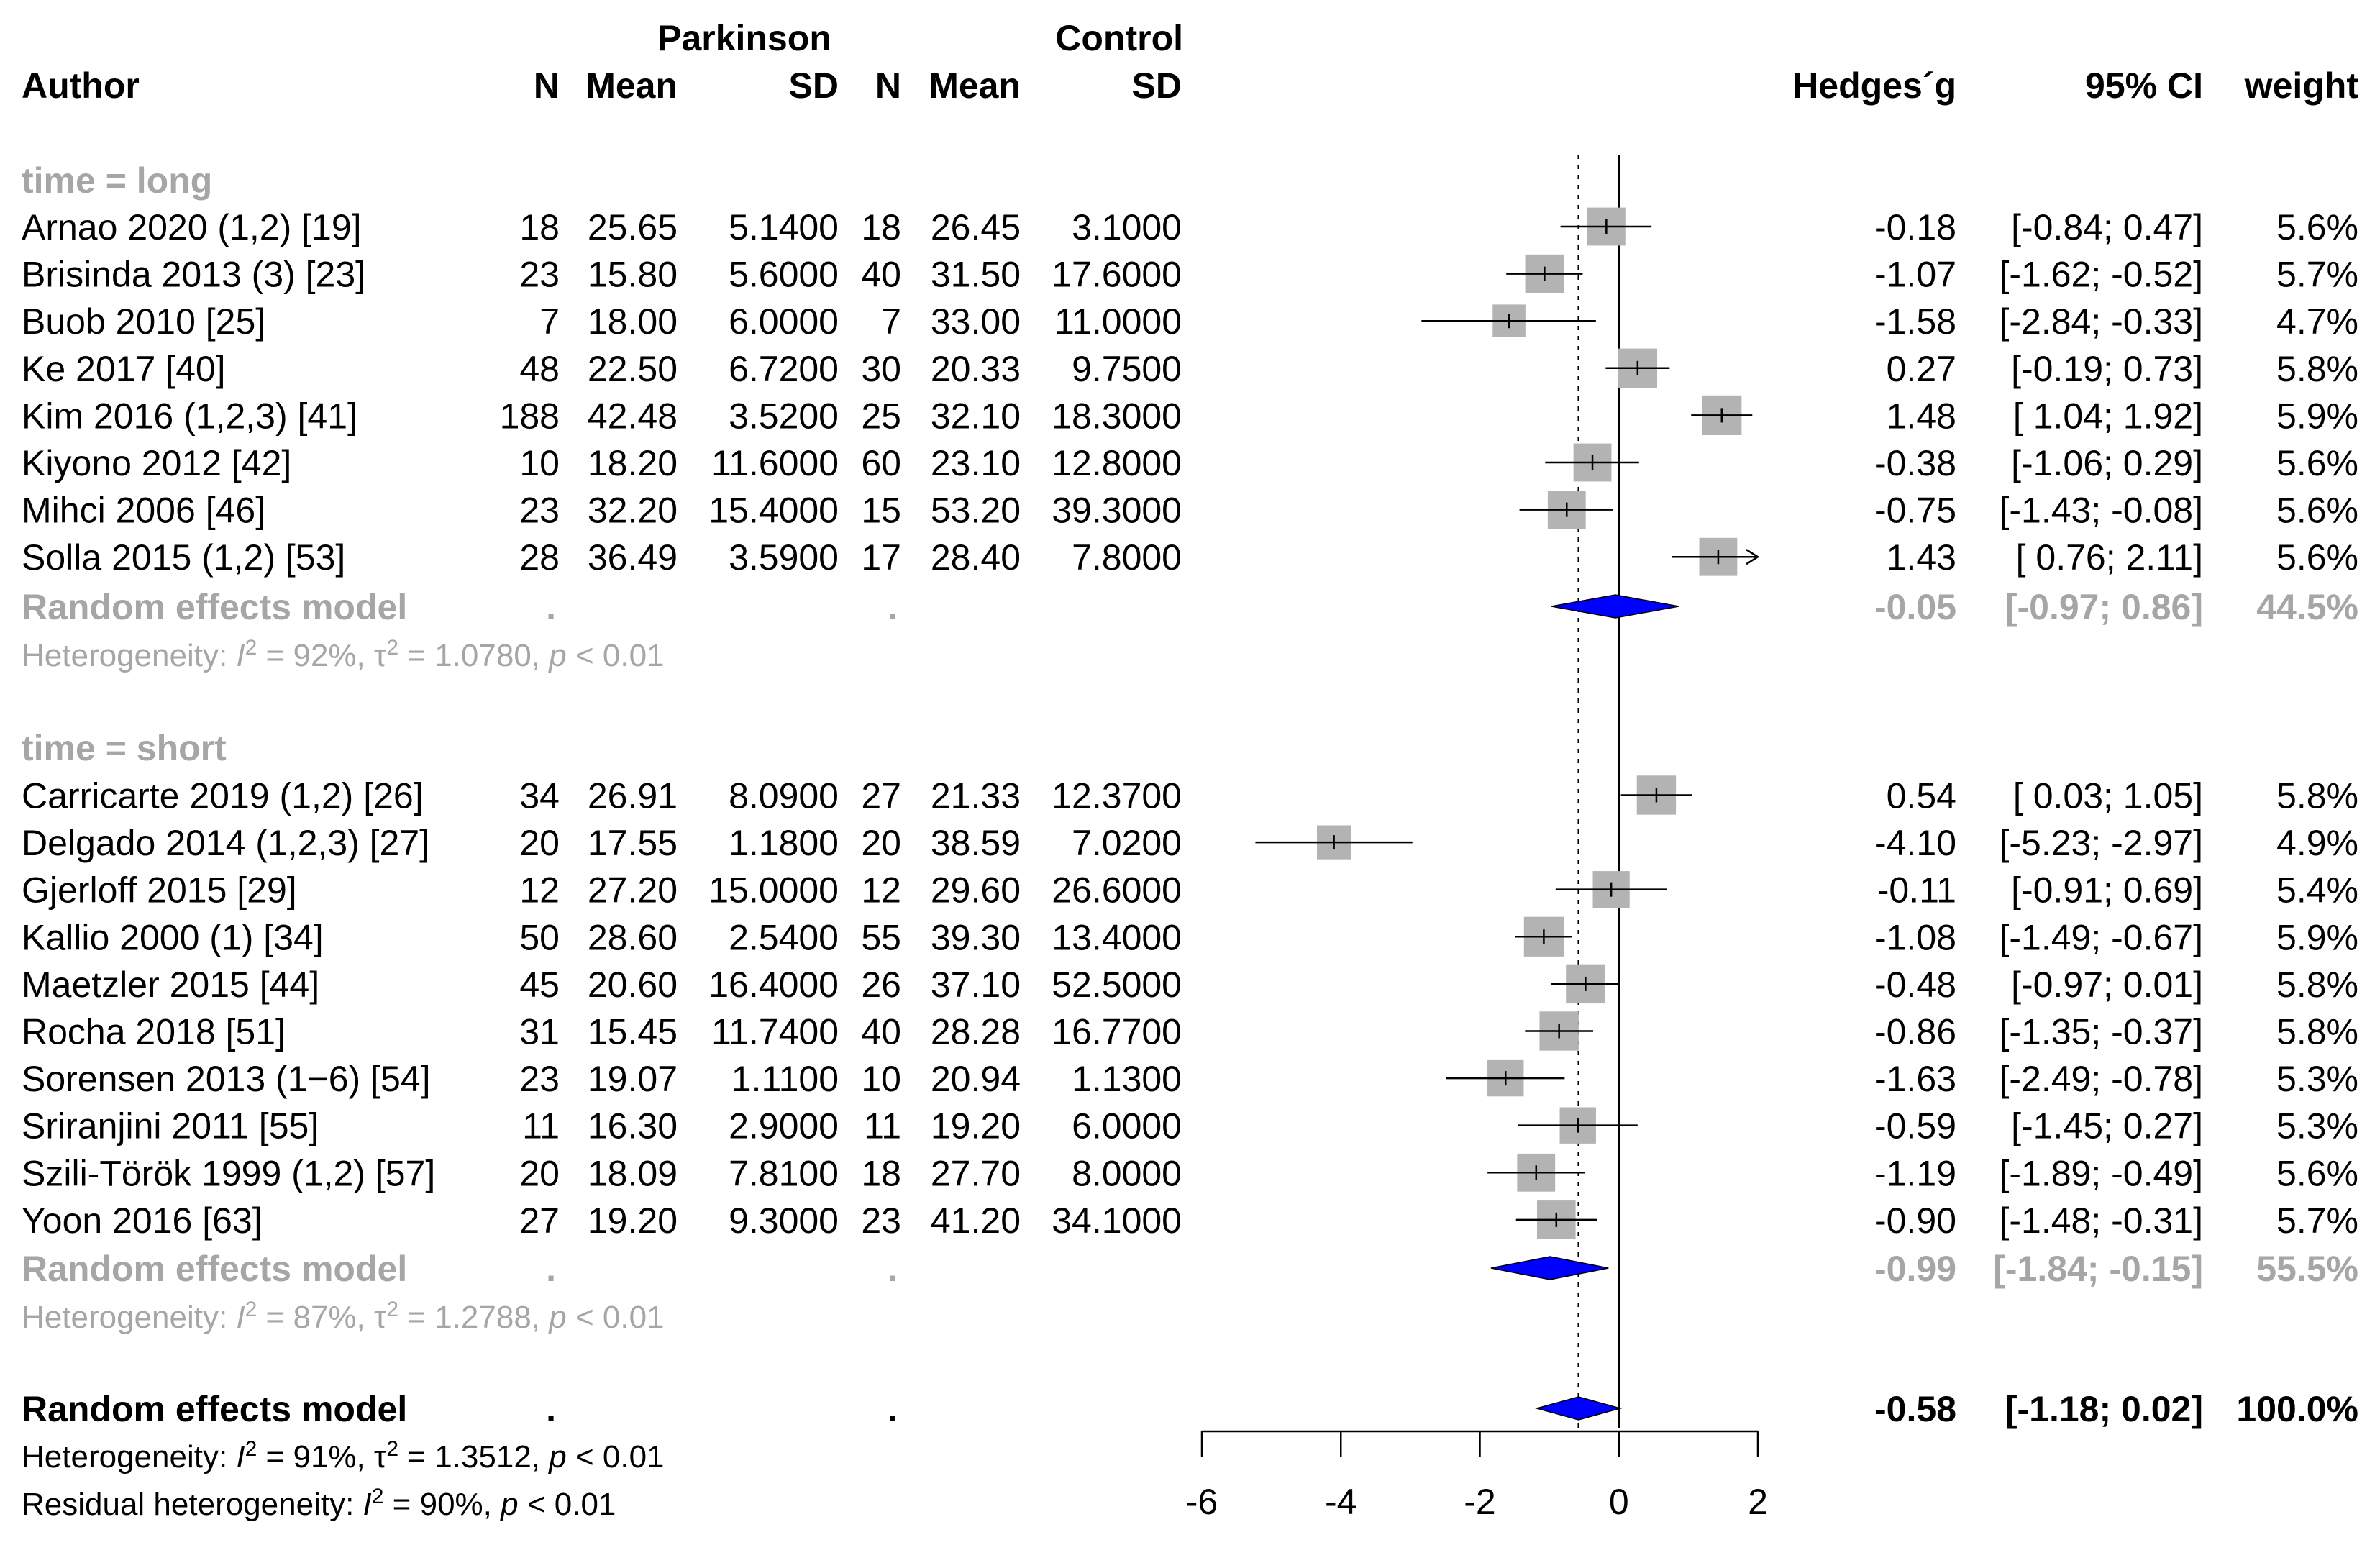  Describe the element at coordinates (633, 321) in the screenshot. I see `study-mean1: 18.00` at that location.